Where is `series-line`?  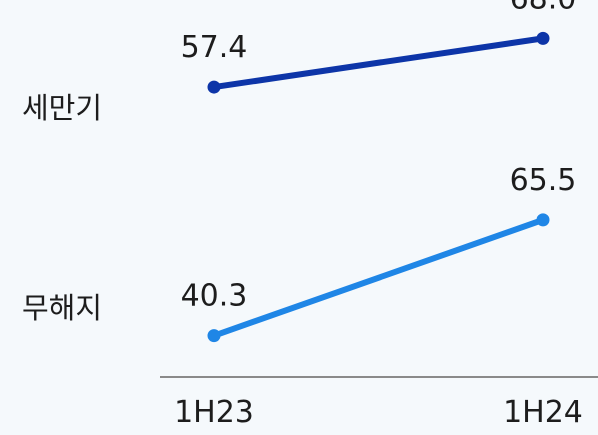 series-line is located at coordinates (378, 63).